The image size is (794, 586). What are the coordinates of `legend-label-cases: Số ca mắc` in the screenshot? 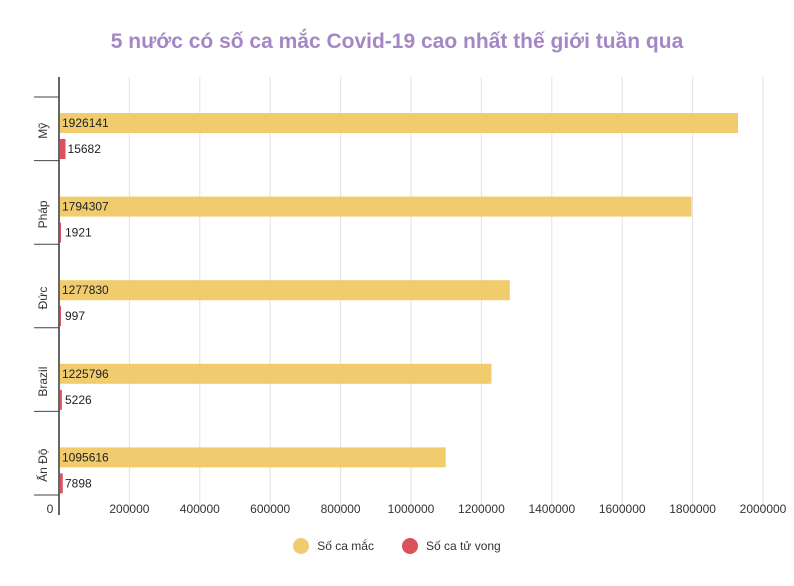 It's located at (345, 546).